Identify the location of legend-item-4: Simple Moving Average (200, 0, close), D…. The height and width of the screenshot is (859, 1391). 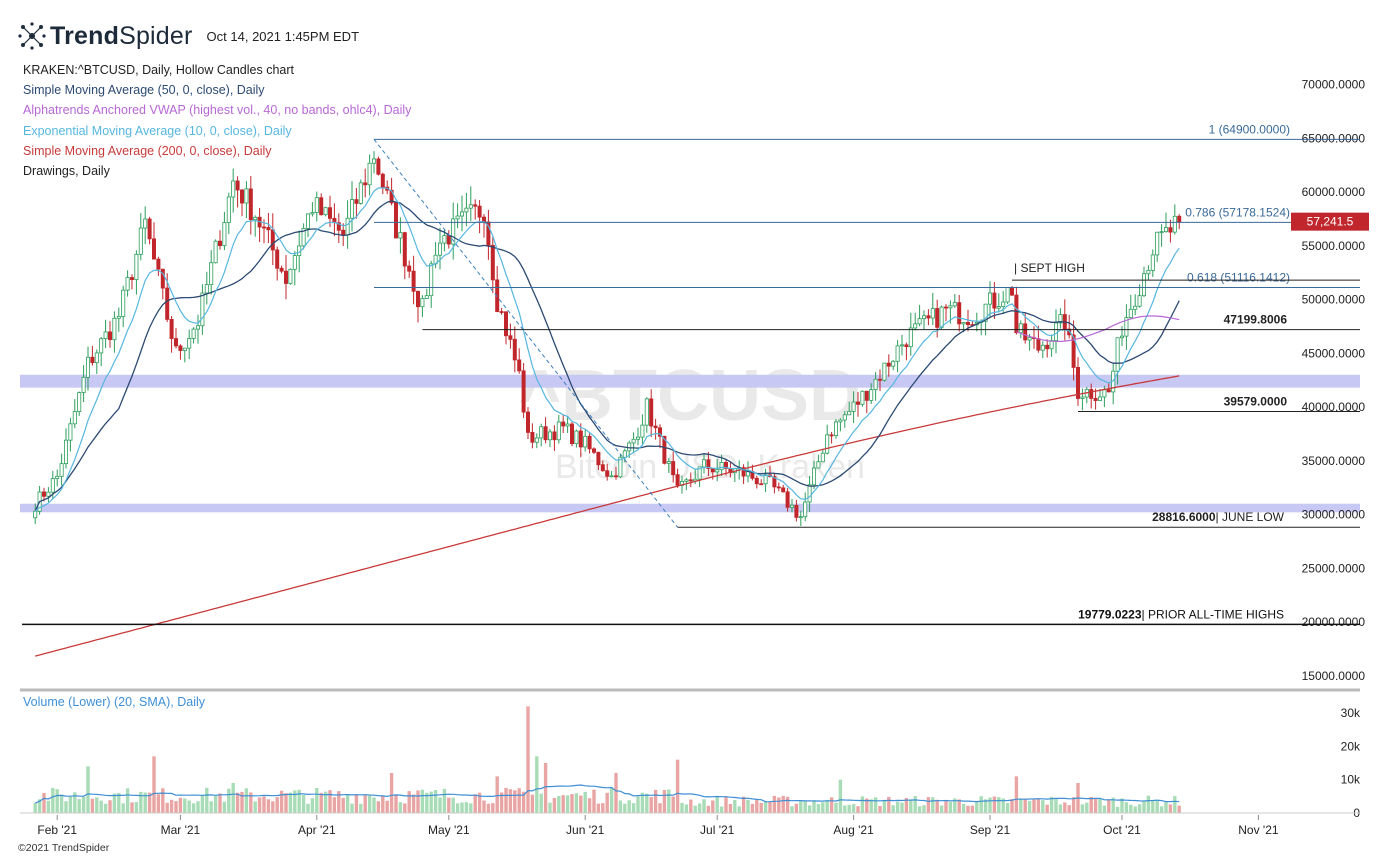
(147, 150).